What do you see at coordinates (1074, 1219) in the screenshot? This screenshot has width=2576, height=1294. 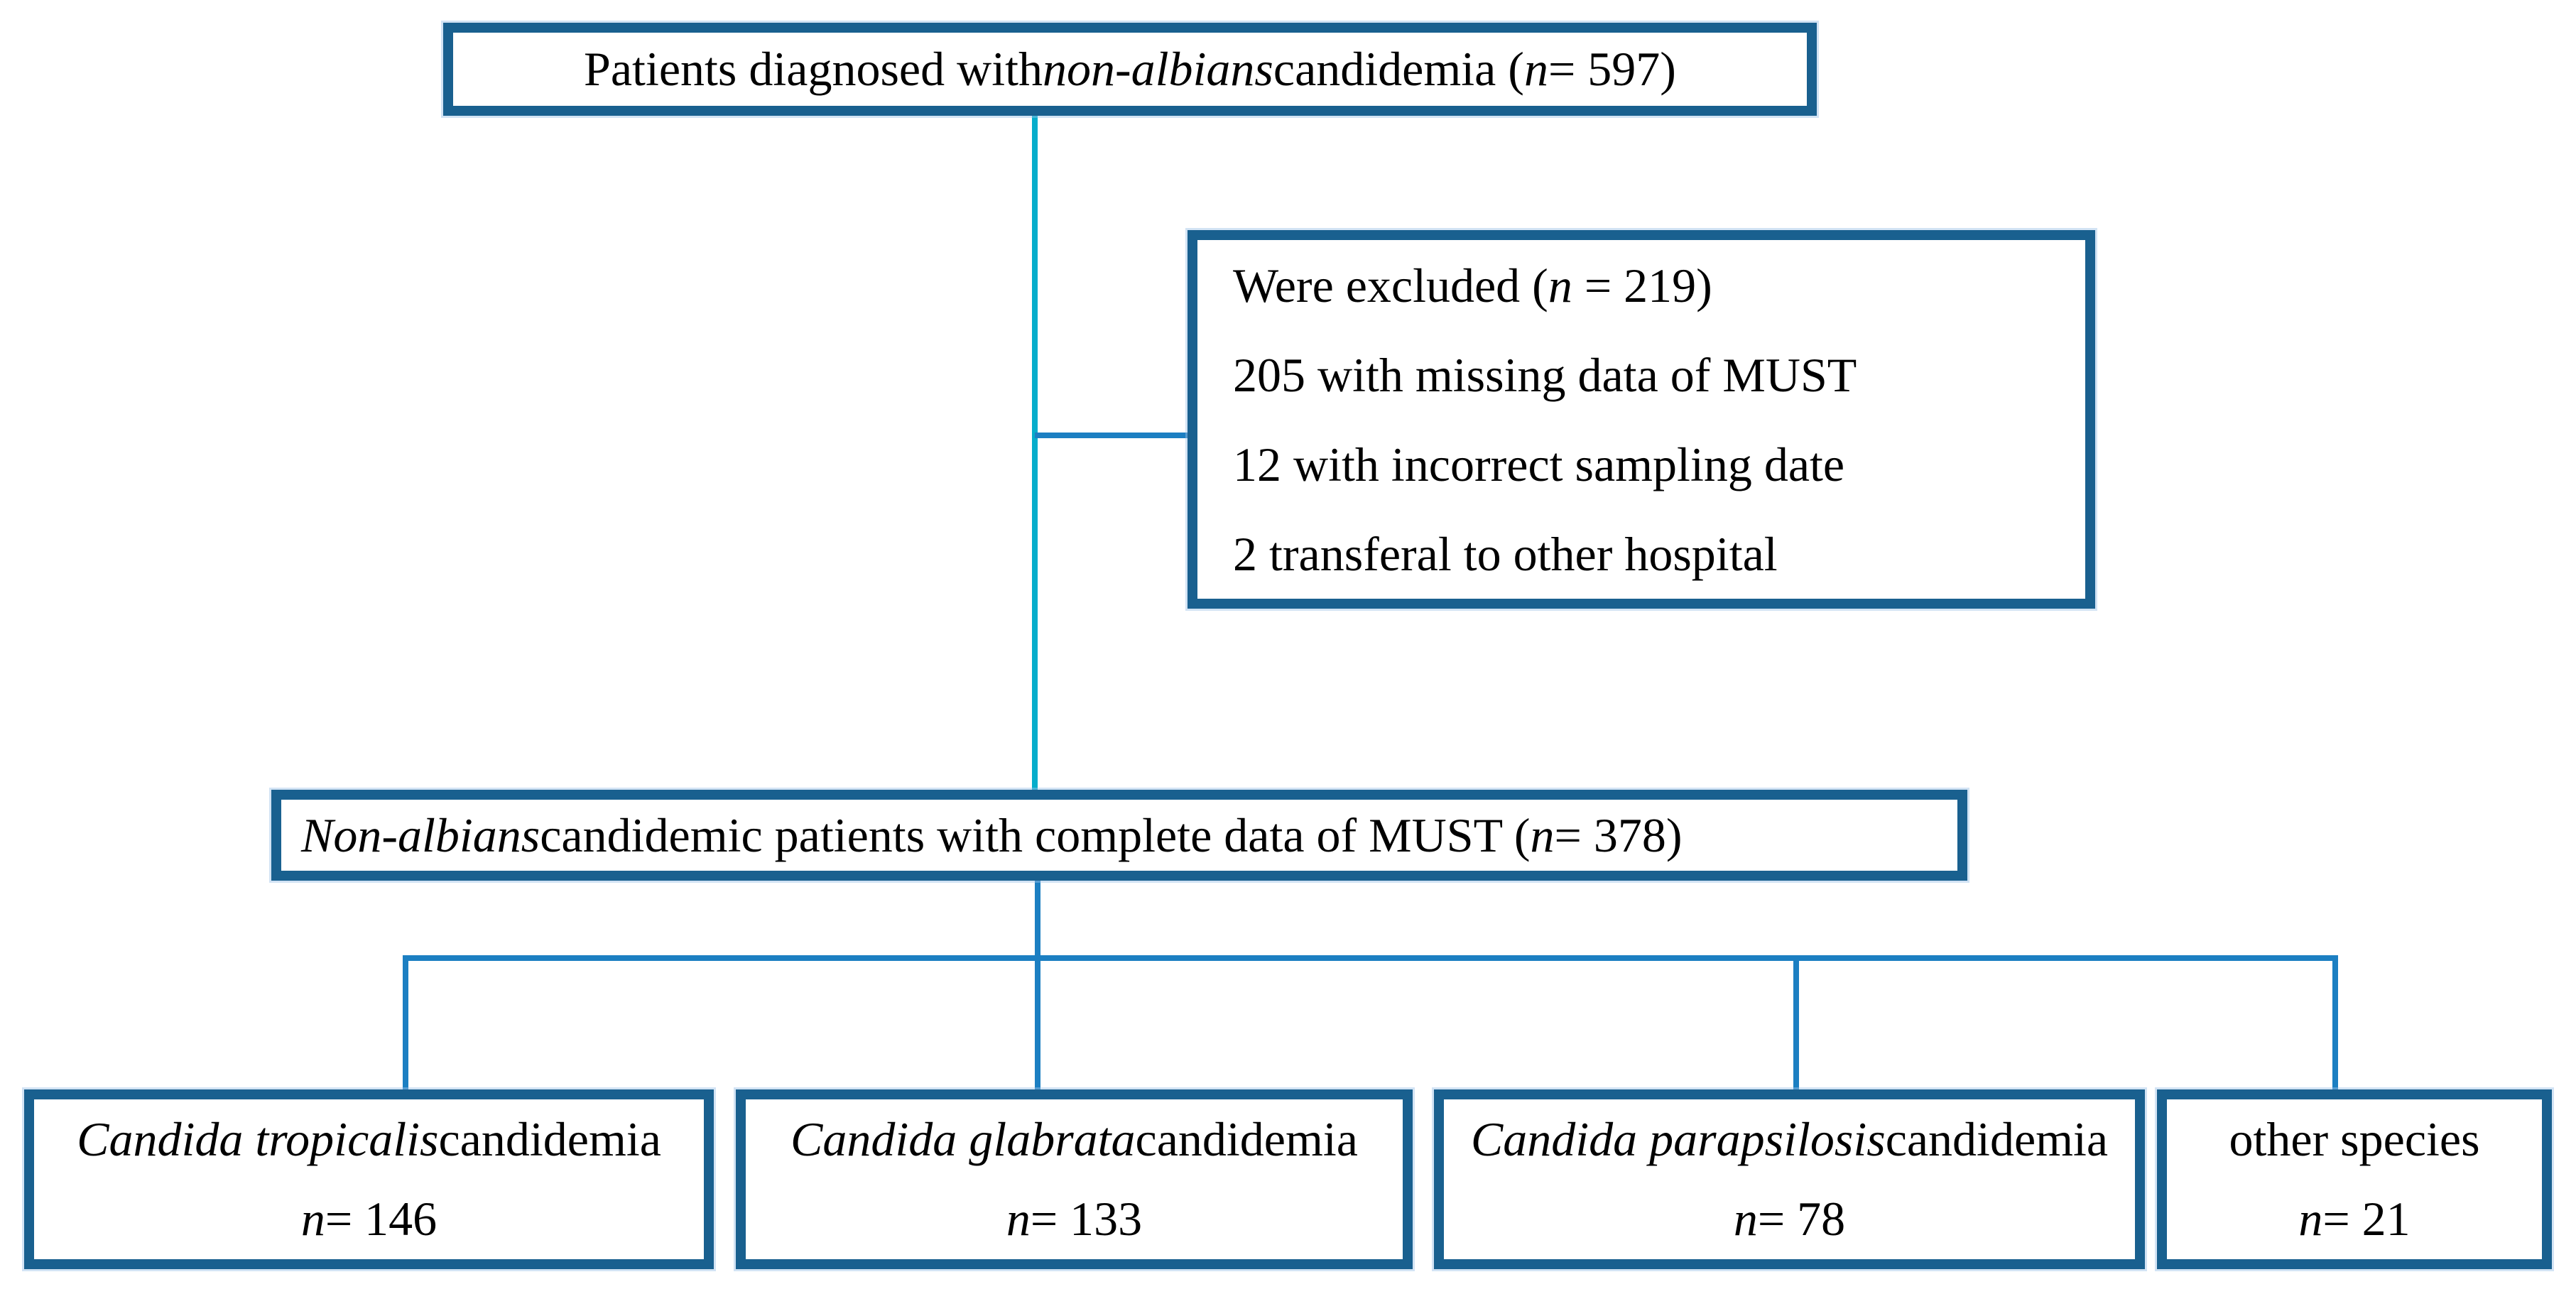 I see `node-glabrata-count: n = 133` at bounding box center [1074, 1219].